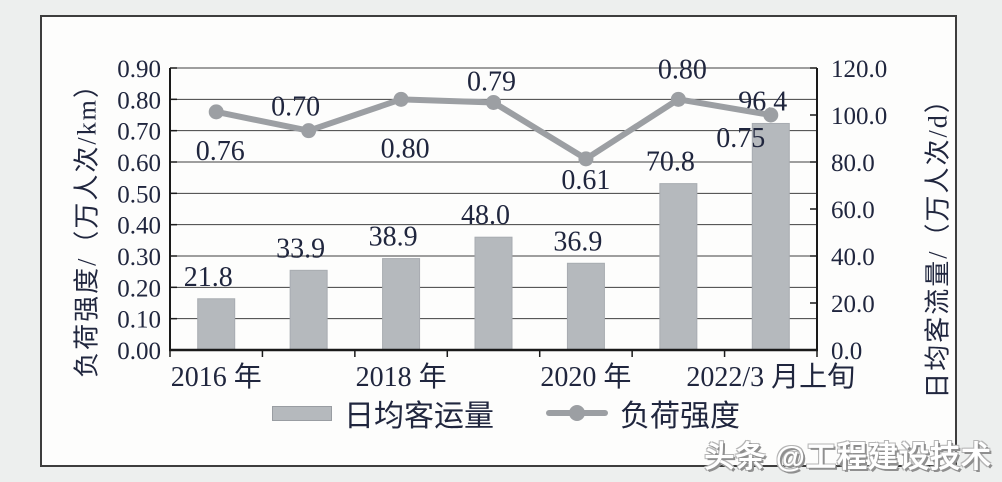  What do you see at coordinates (139, 210) in the screenshot?
I see `y-axis-left-tick-labels: 0.00 0.10 0.20 0.30 0.40 0.50 0.60 0.70 0.80 0.90` at bounding box center [139, 210].